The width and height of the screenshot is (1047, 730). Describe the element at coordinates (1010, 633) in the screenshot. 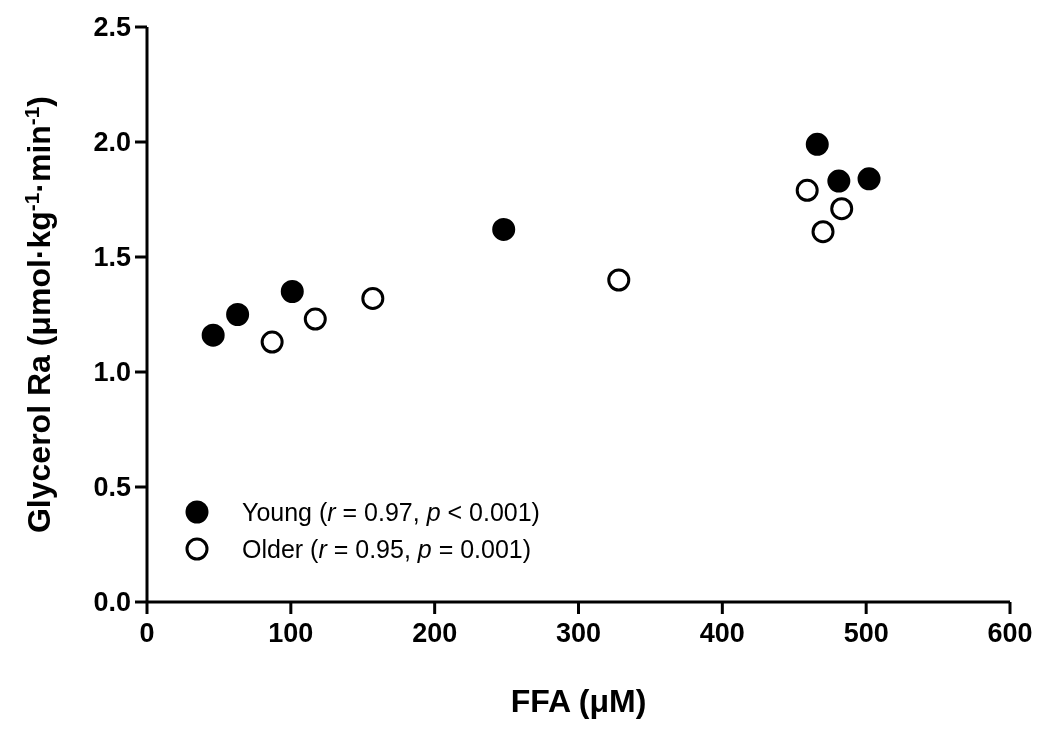

I see `x-tick-label: 600` at that location.